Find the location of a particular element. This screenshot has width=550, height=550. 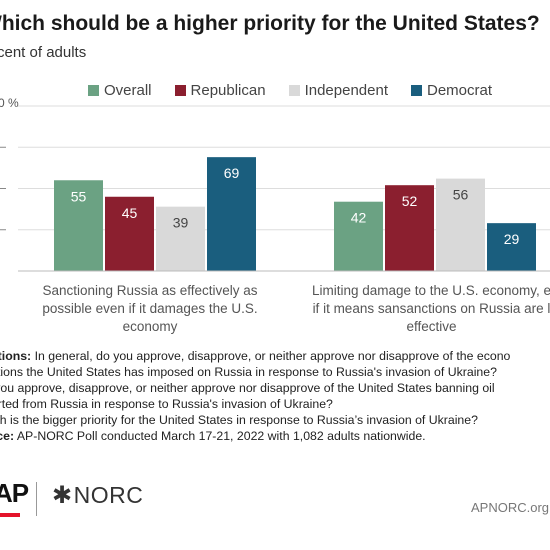

norc-logo-text: NORC is located at coordinates (108, 495).